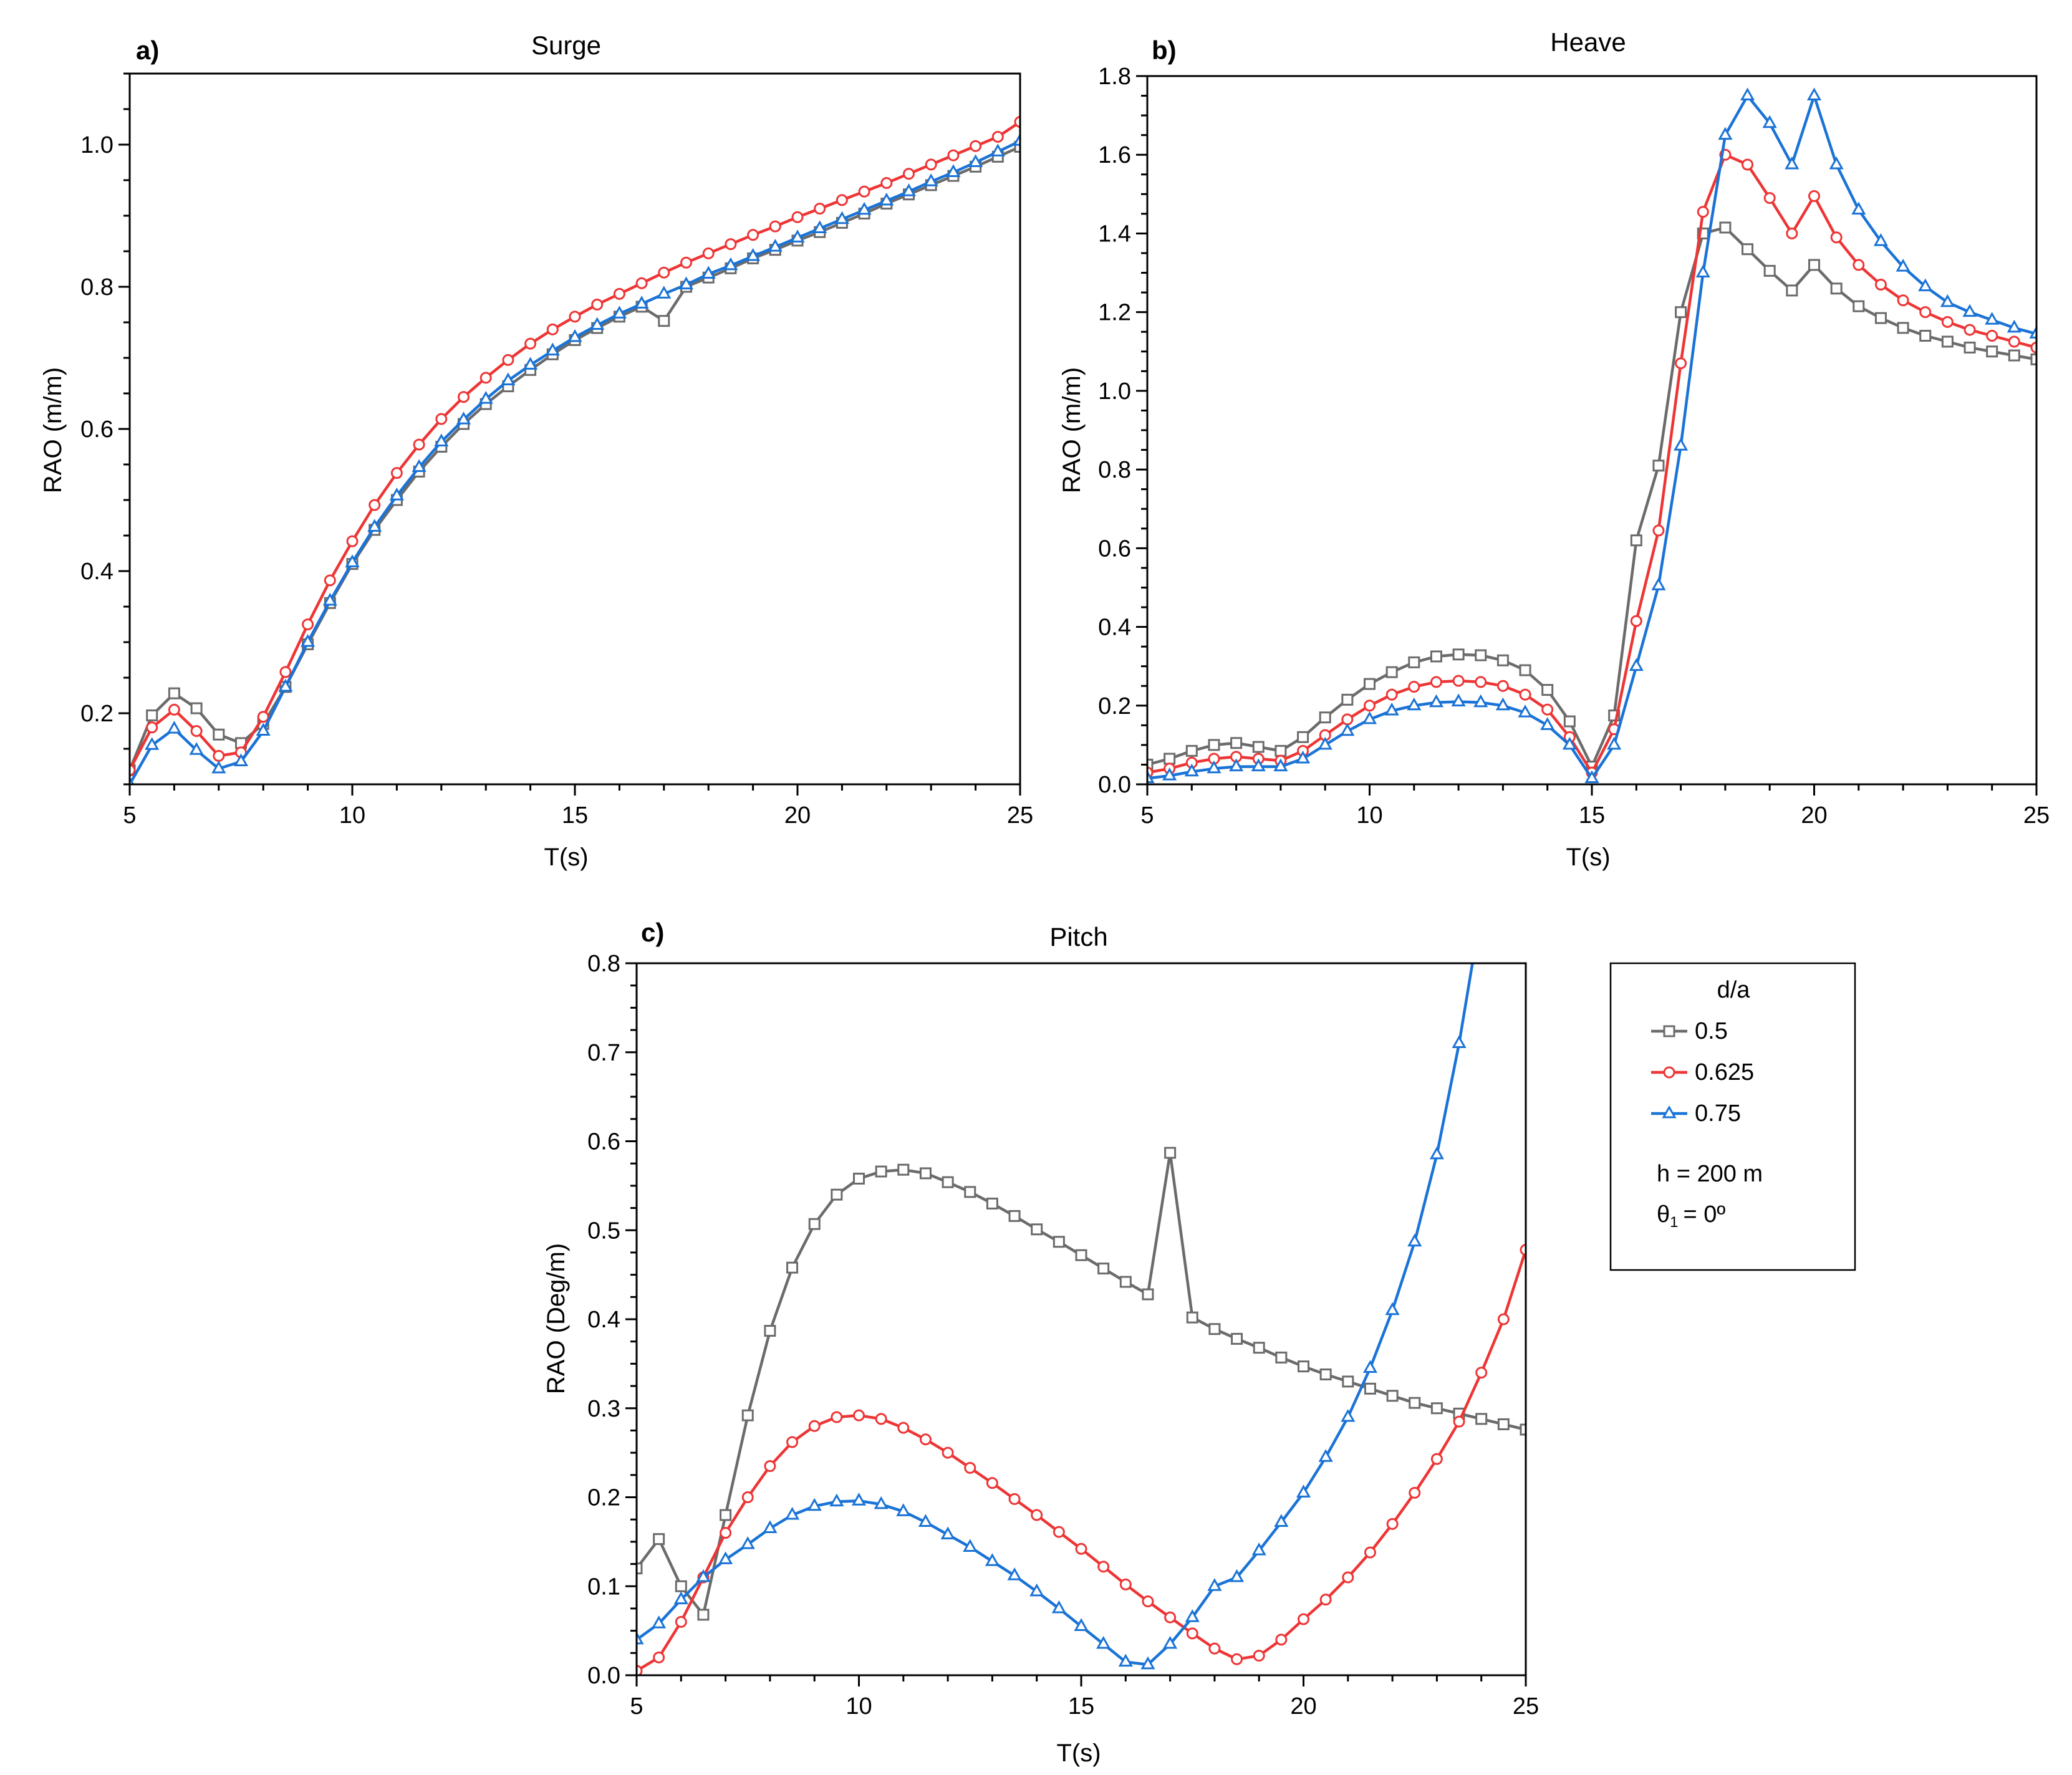 The height and width of the screenshot is (1775, 2072). Describe the element at coordinates (1072, 430) in the screenshot. I see `panel-b-ylabel: RAO (m/m)` at that location.